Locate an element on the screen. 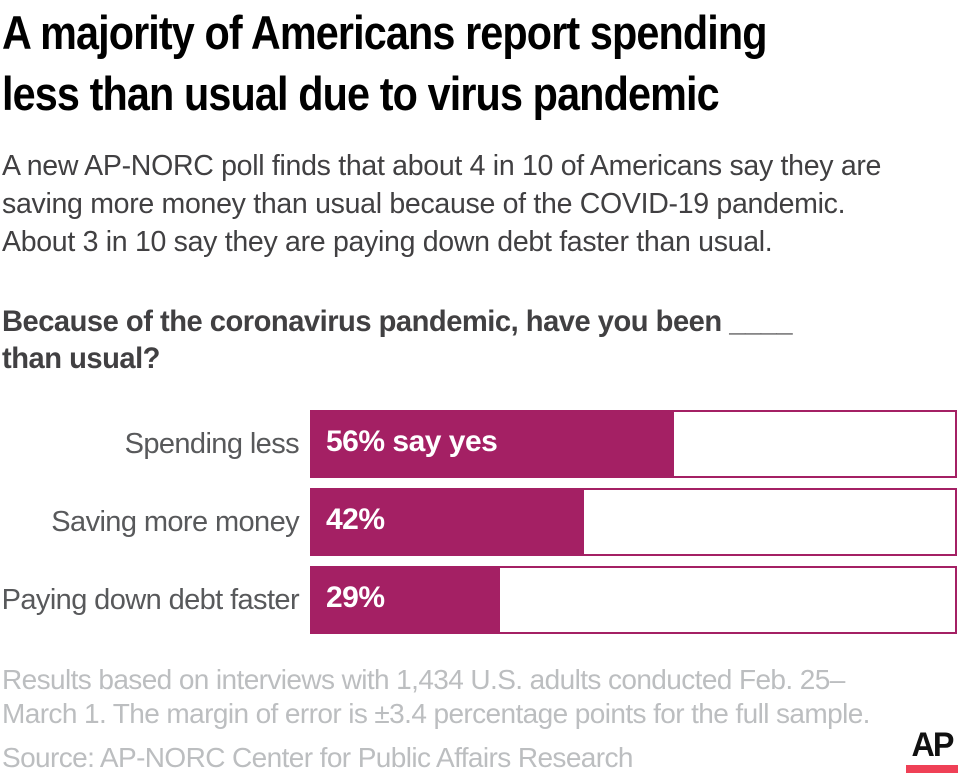 The height and width of the screenshot is (782, 966). category-label: Paying down debt faster is located at coordinates (150, 600).